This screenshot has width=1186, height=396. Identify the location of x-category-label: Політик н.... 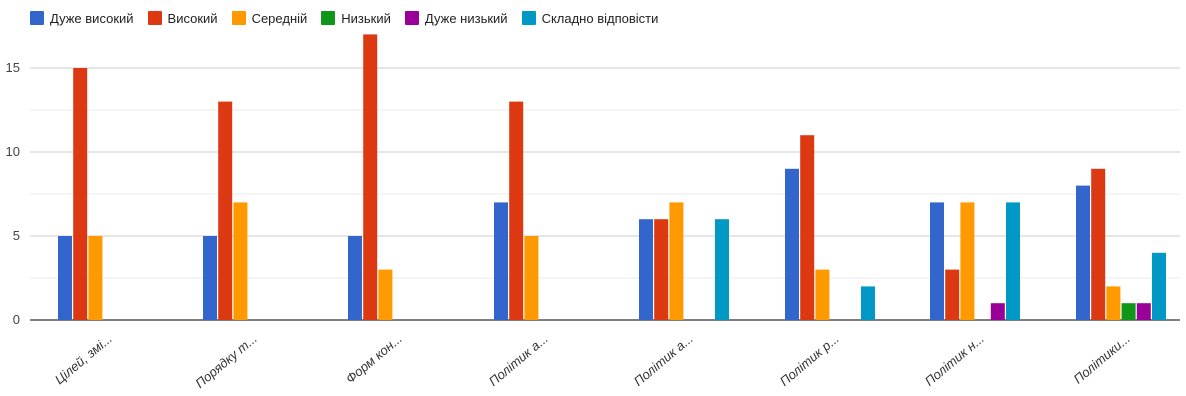
(954, 360).